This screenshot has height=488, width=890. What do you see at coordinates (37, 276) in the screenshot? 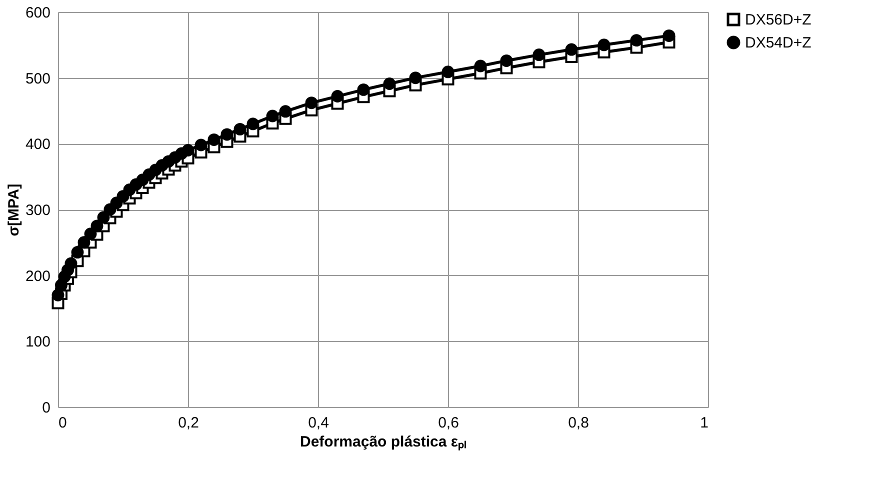
I see `y-tick-label: 200` at bounding box center [37, 276].